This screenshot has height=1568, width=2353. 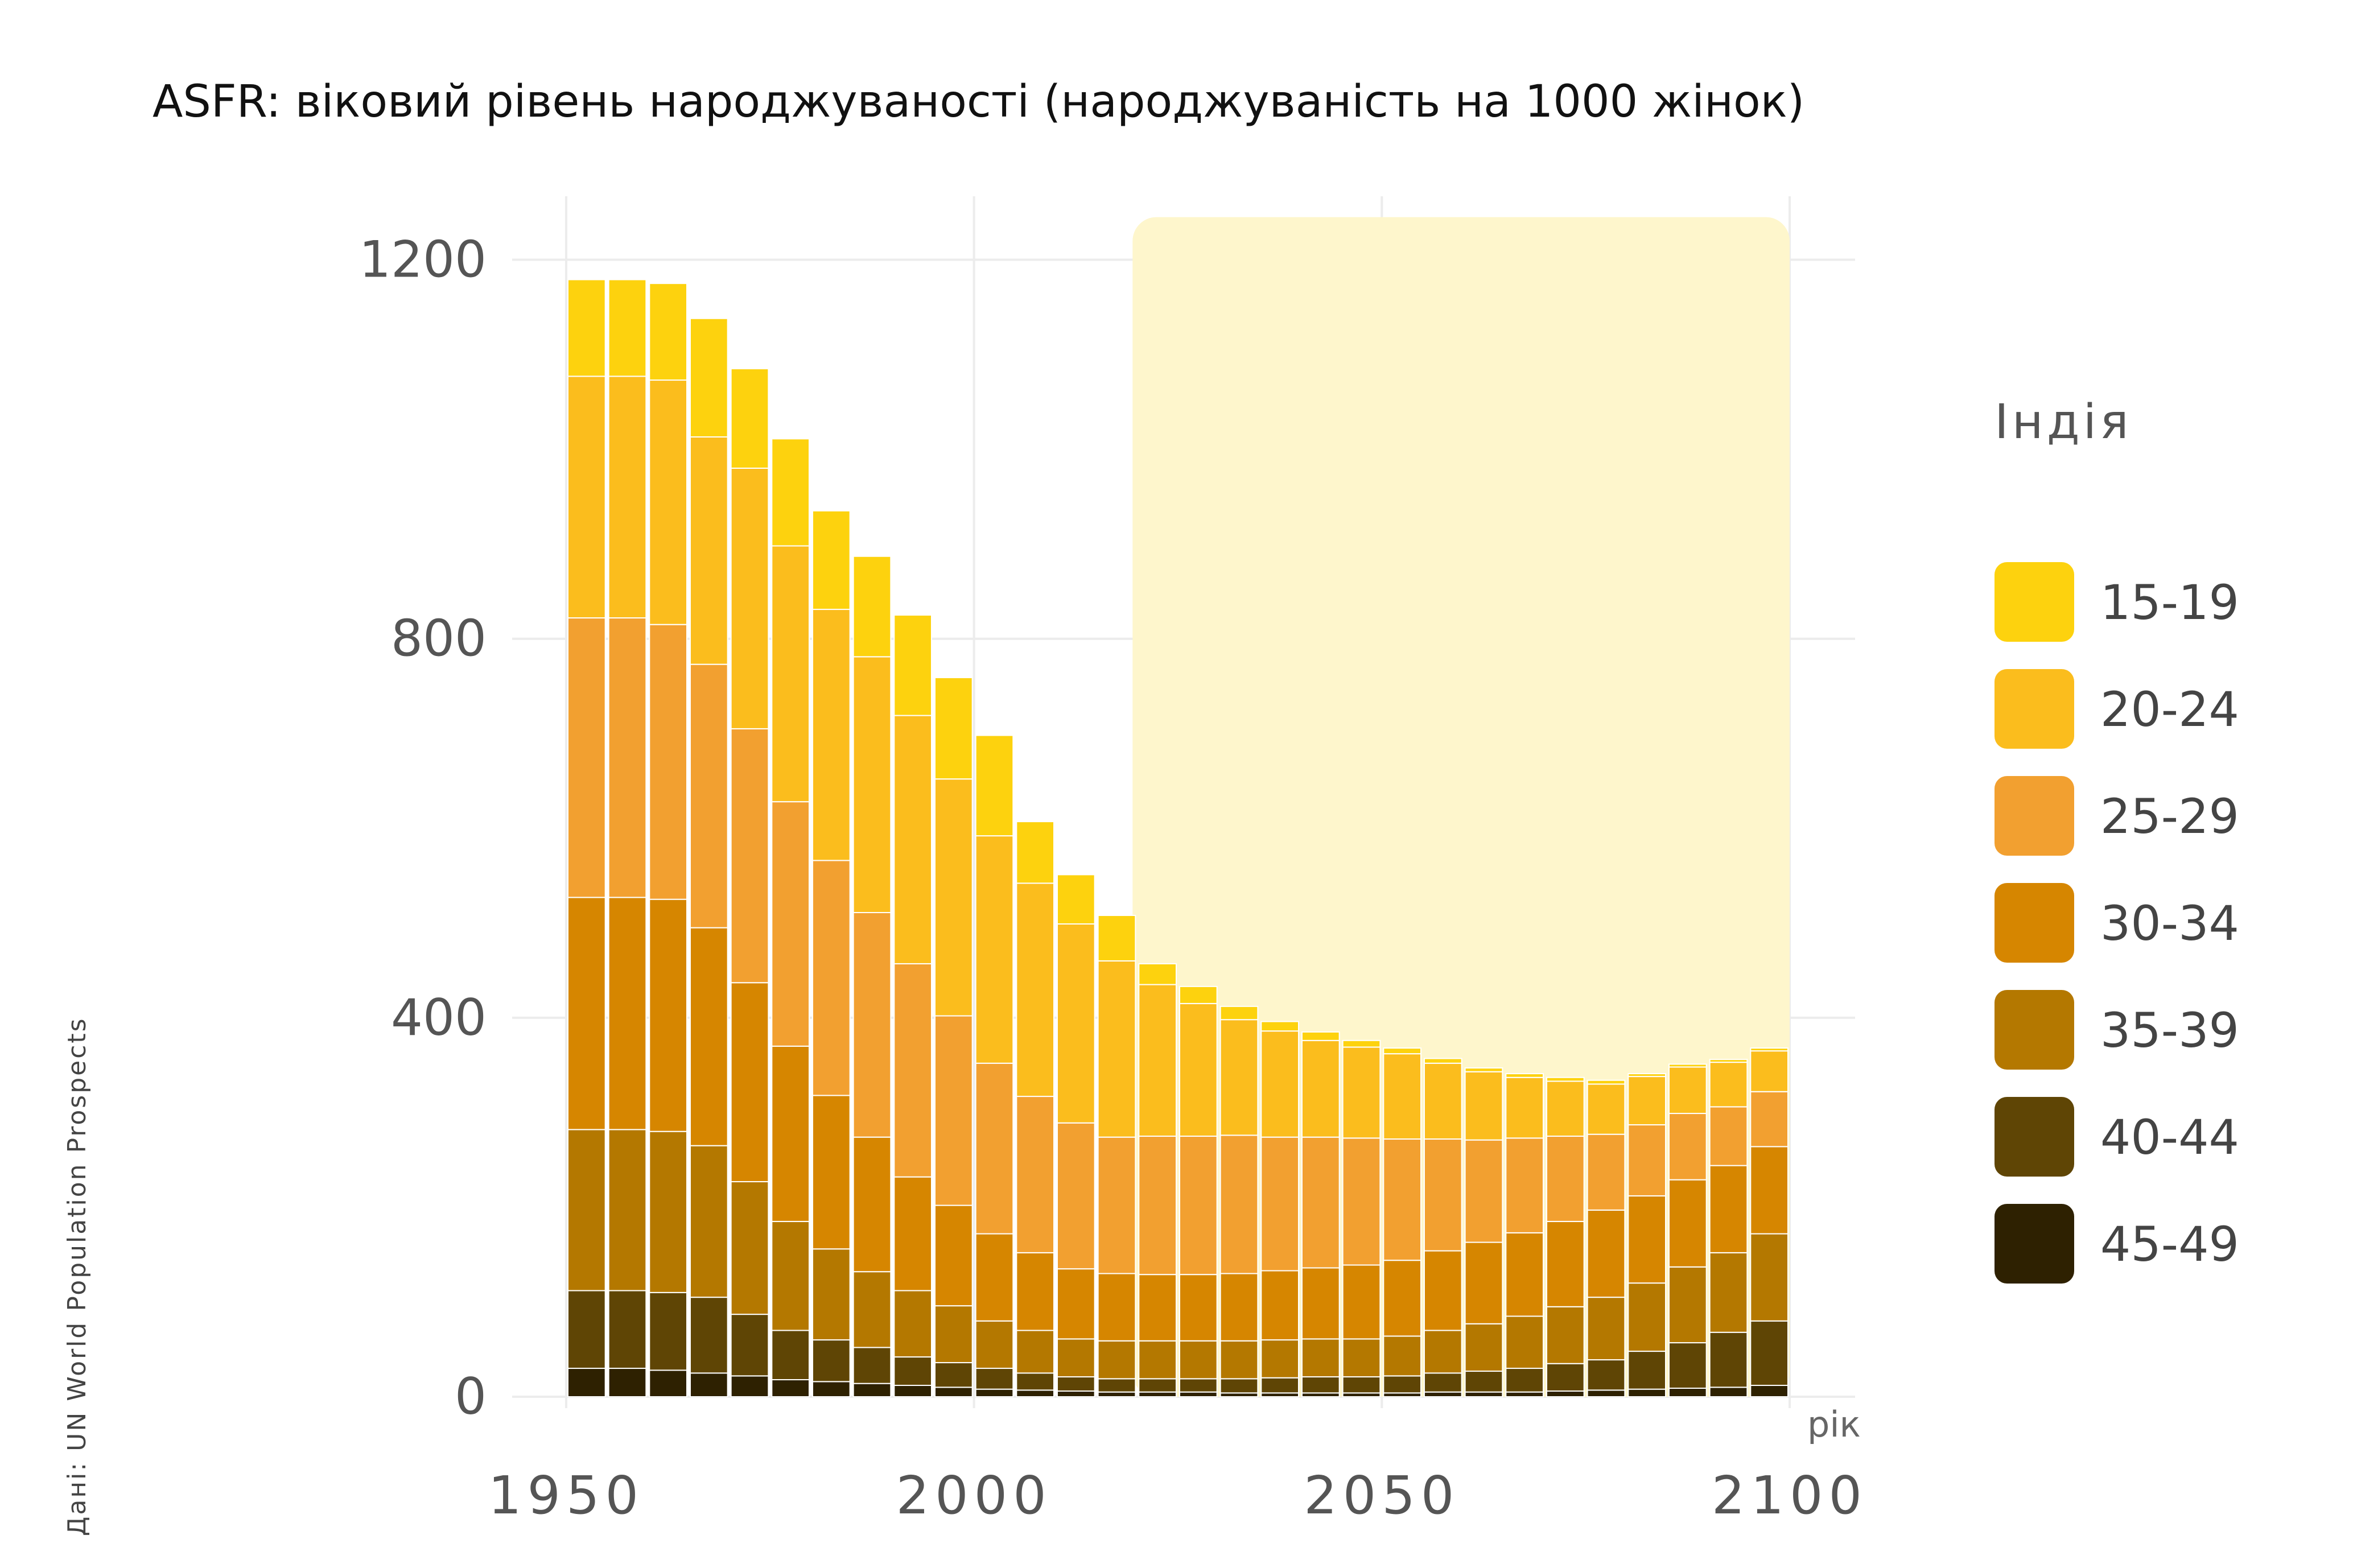 I want to click on legend-label-45-49: 45-49, so click(x=2169, y=1244).